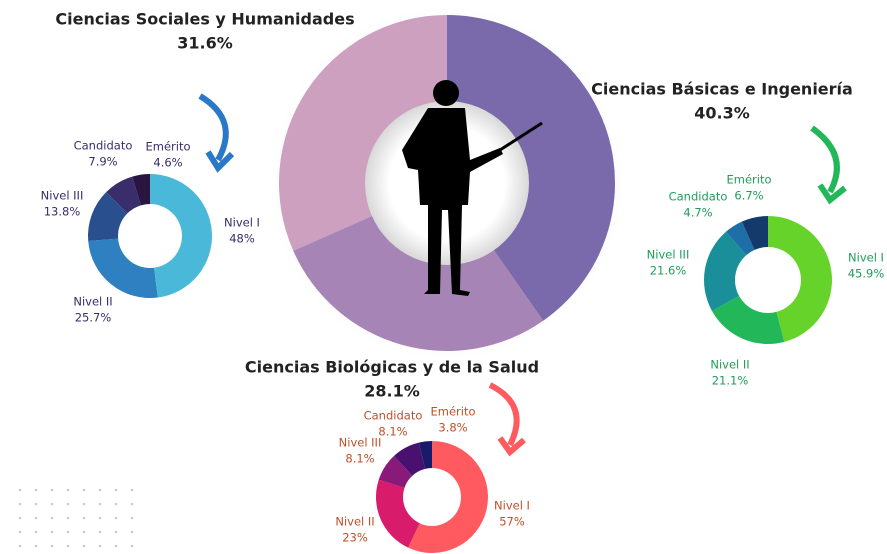 Image resolution: width=887 pixels, height=554 pixels. I want to click on segment-value: 13.8%, so click(62, 212).